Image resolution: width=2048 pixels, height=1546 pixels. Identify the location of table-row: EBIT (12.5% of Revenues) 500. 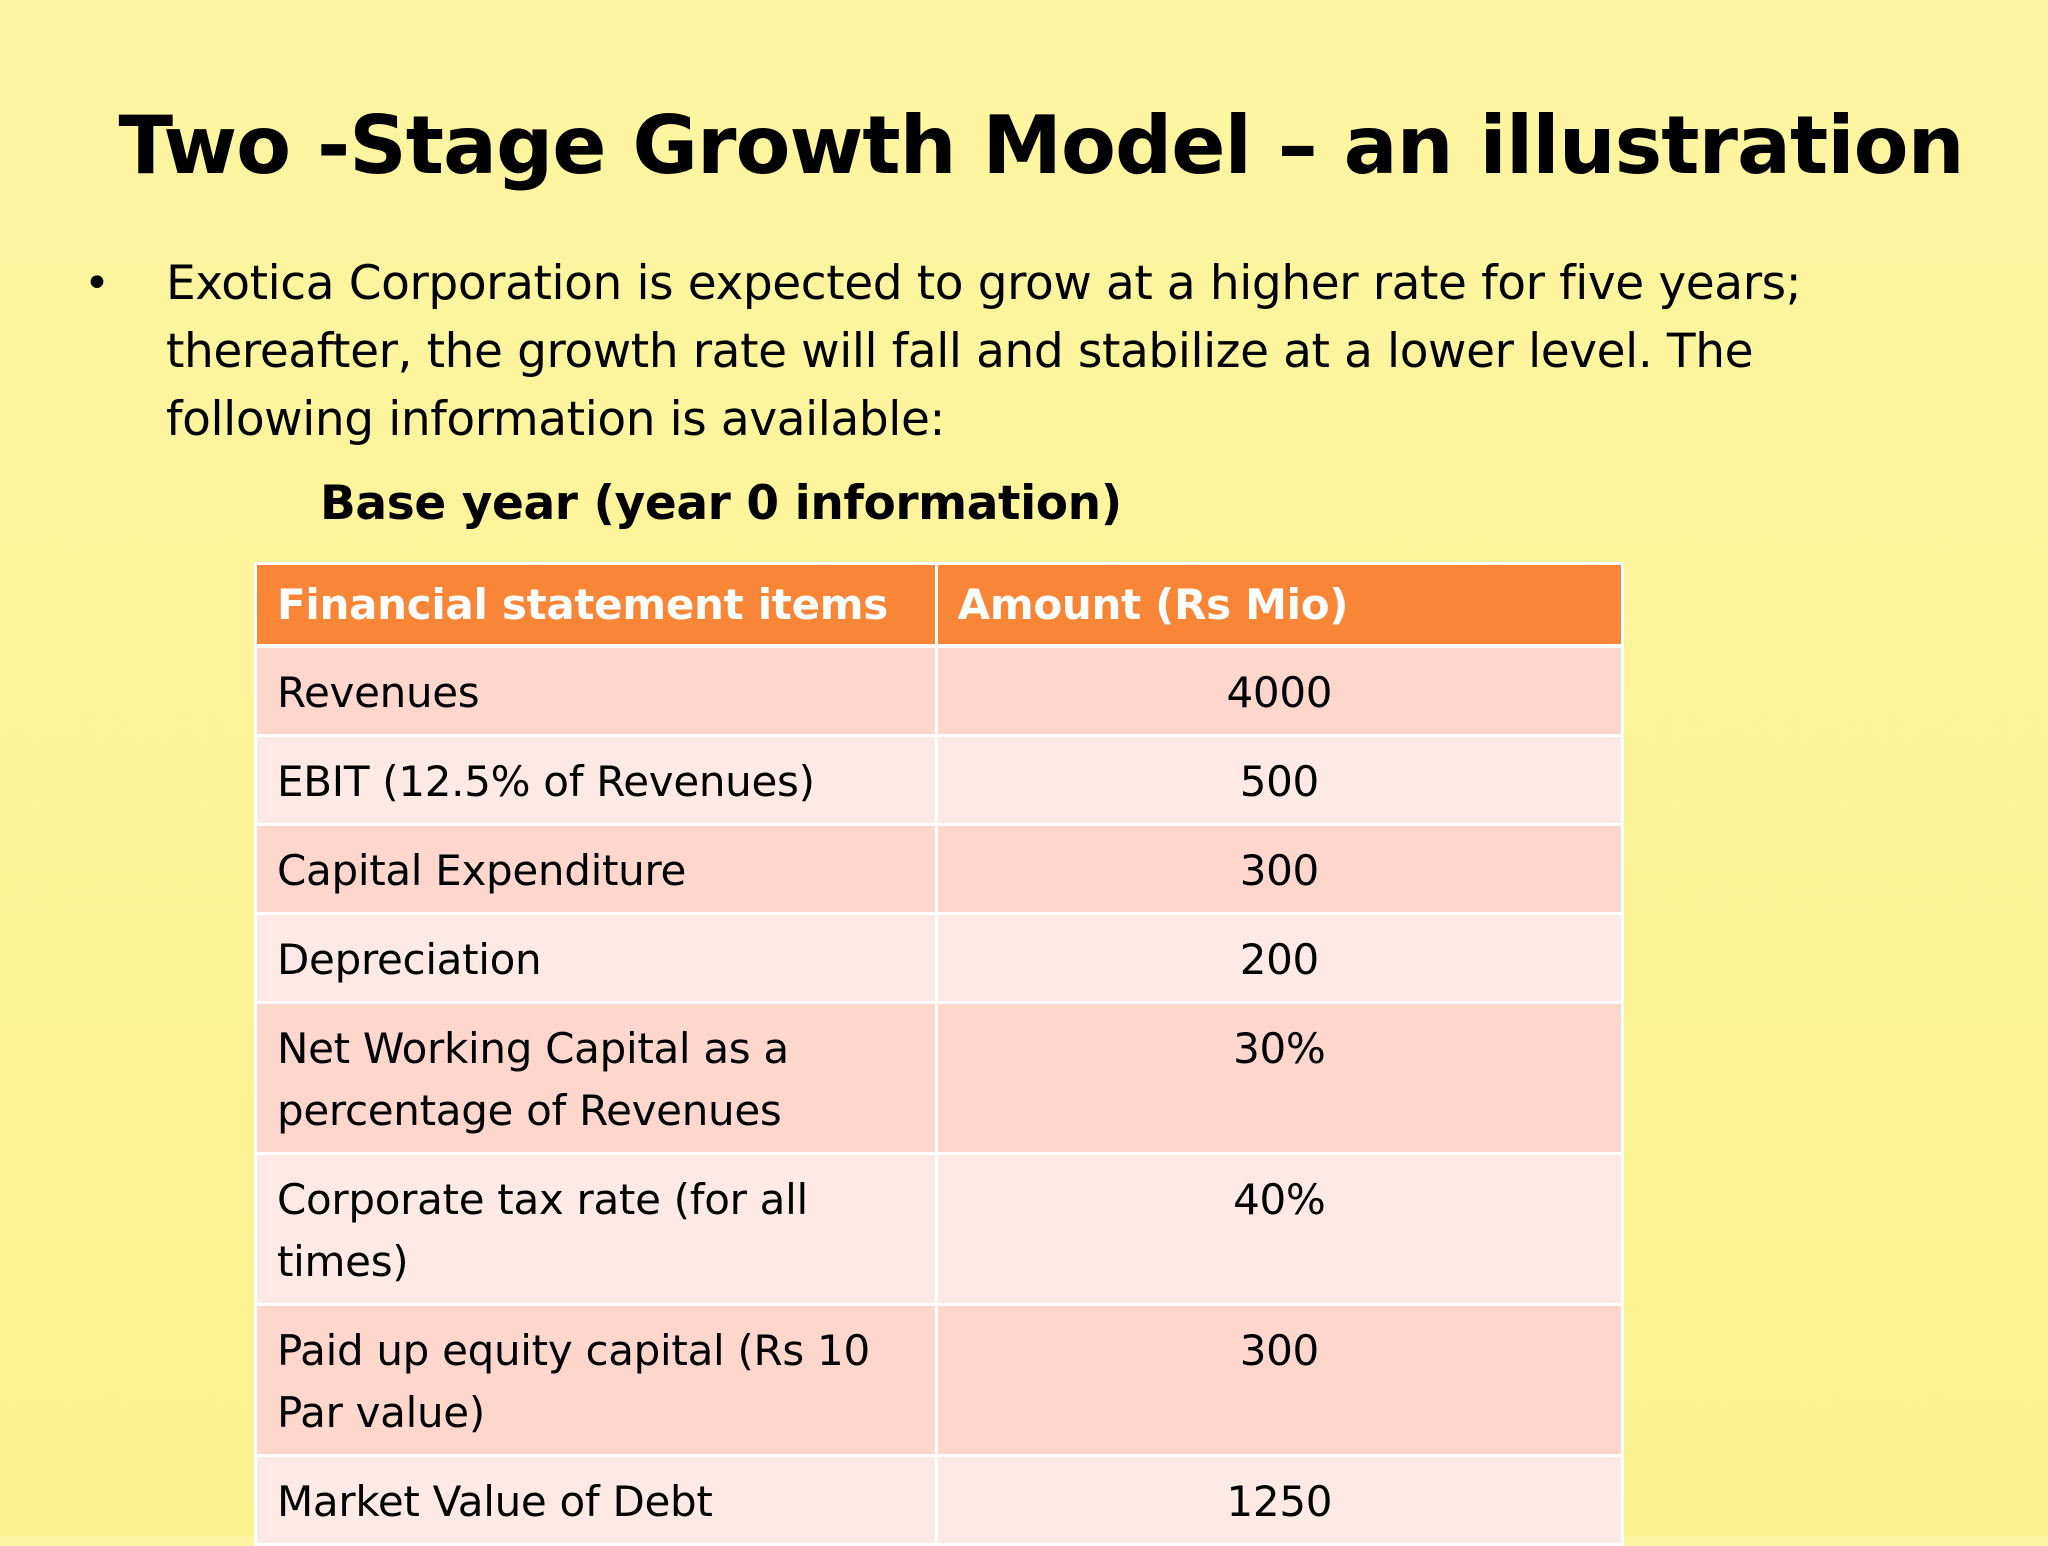
(939, 779).